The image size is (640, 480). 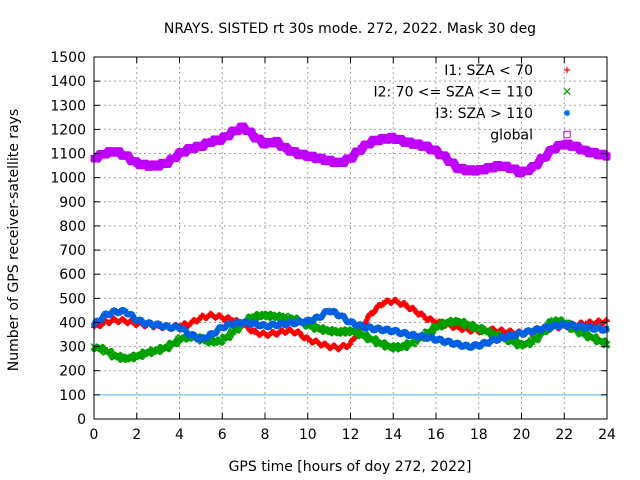 I want to click on x-tick-label: 20, so click(x=522, y=435).